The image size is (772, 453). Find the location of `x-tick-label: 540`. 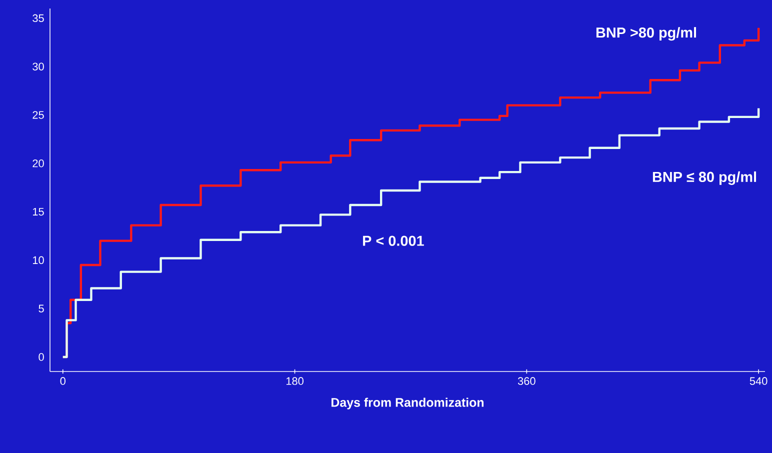

x-tick-label: 540 is located at coordinates (759, 381).